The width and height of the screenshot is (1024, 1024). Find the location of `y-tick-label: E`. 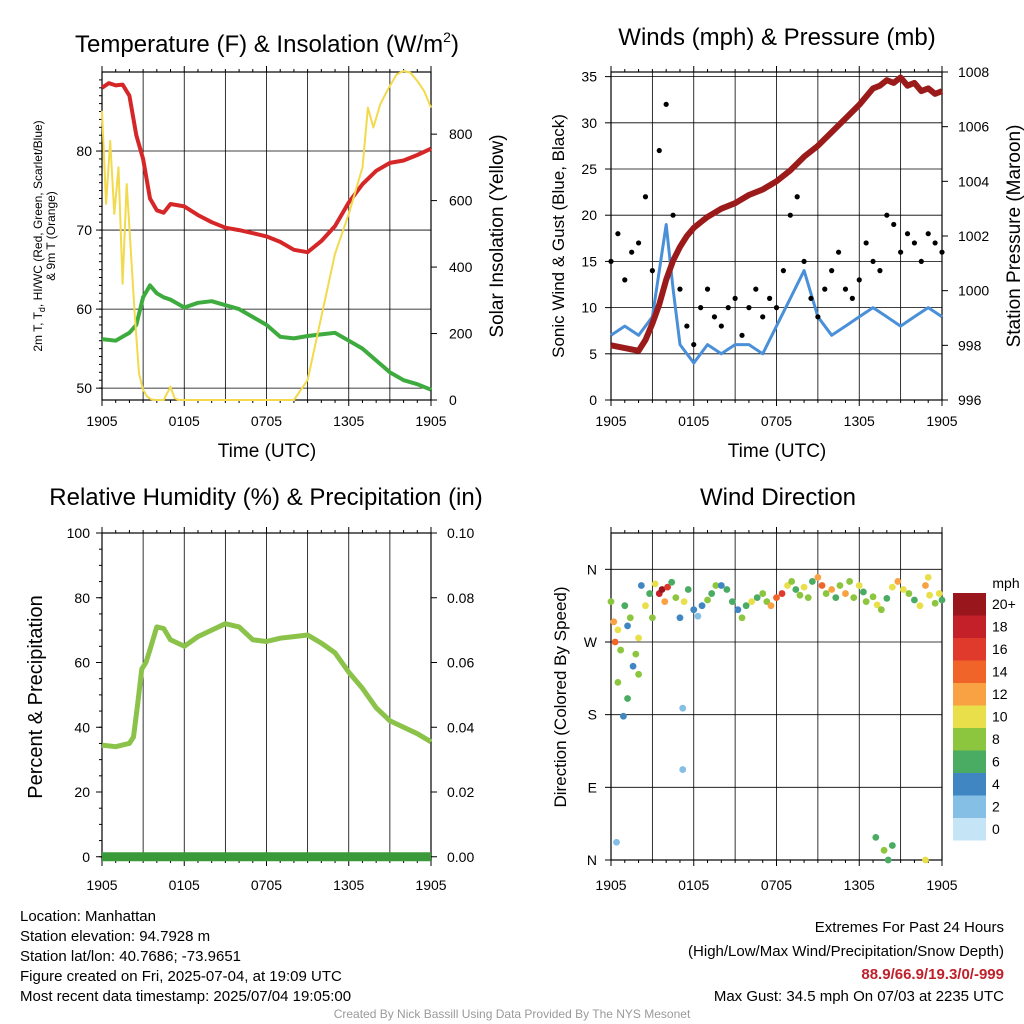

y-tick-label: E is located at coordinates (592, 787).